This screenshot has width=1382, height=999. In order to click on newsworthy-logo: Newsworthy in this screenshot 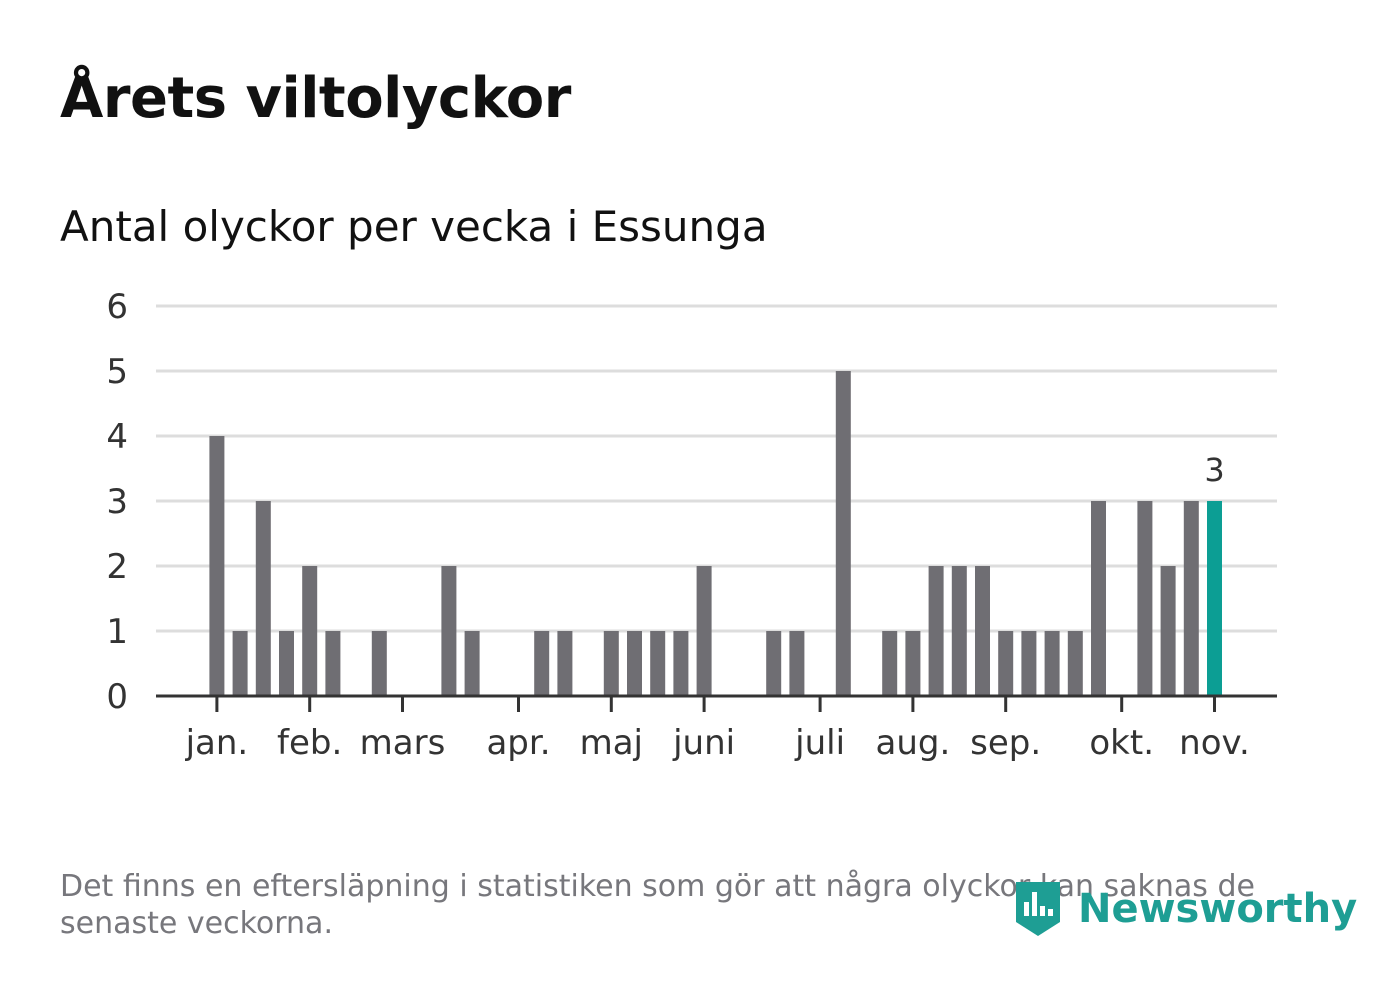, I will do `click(1184, 909)`.